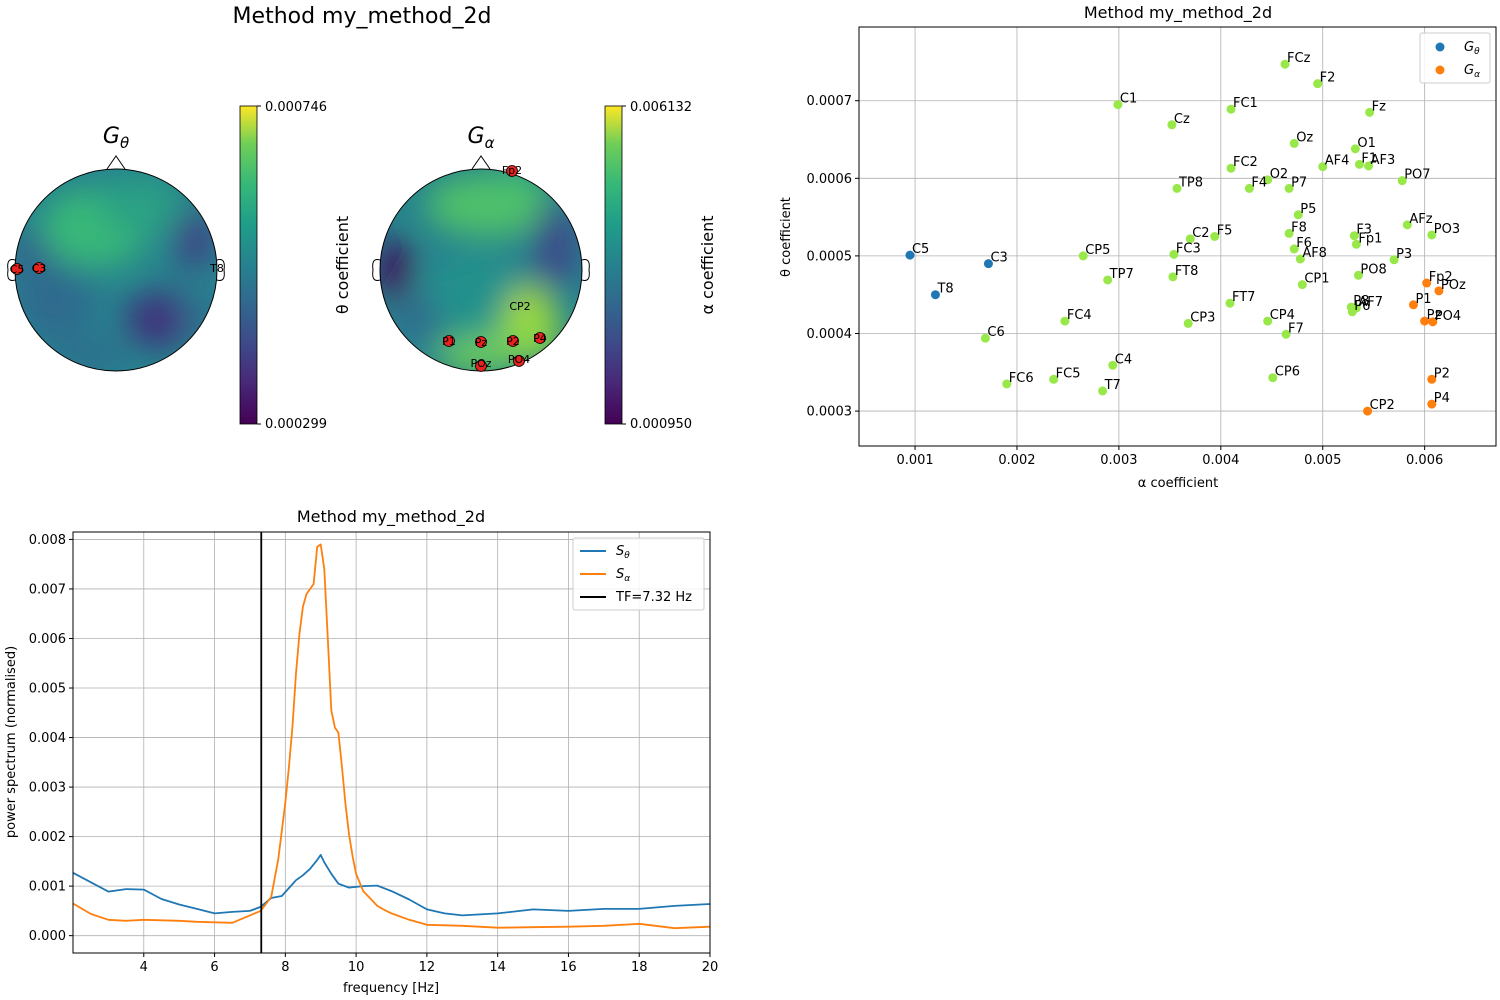 The image size is (1500, 1000). I want to click on svg-text: C5, so click(17, 269).